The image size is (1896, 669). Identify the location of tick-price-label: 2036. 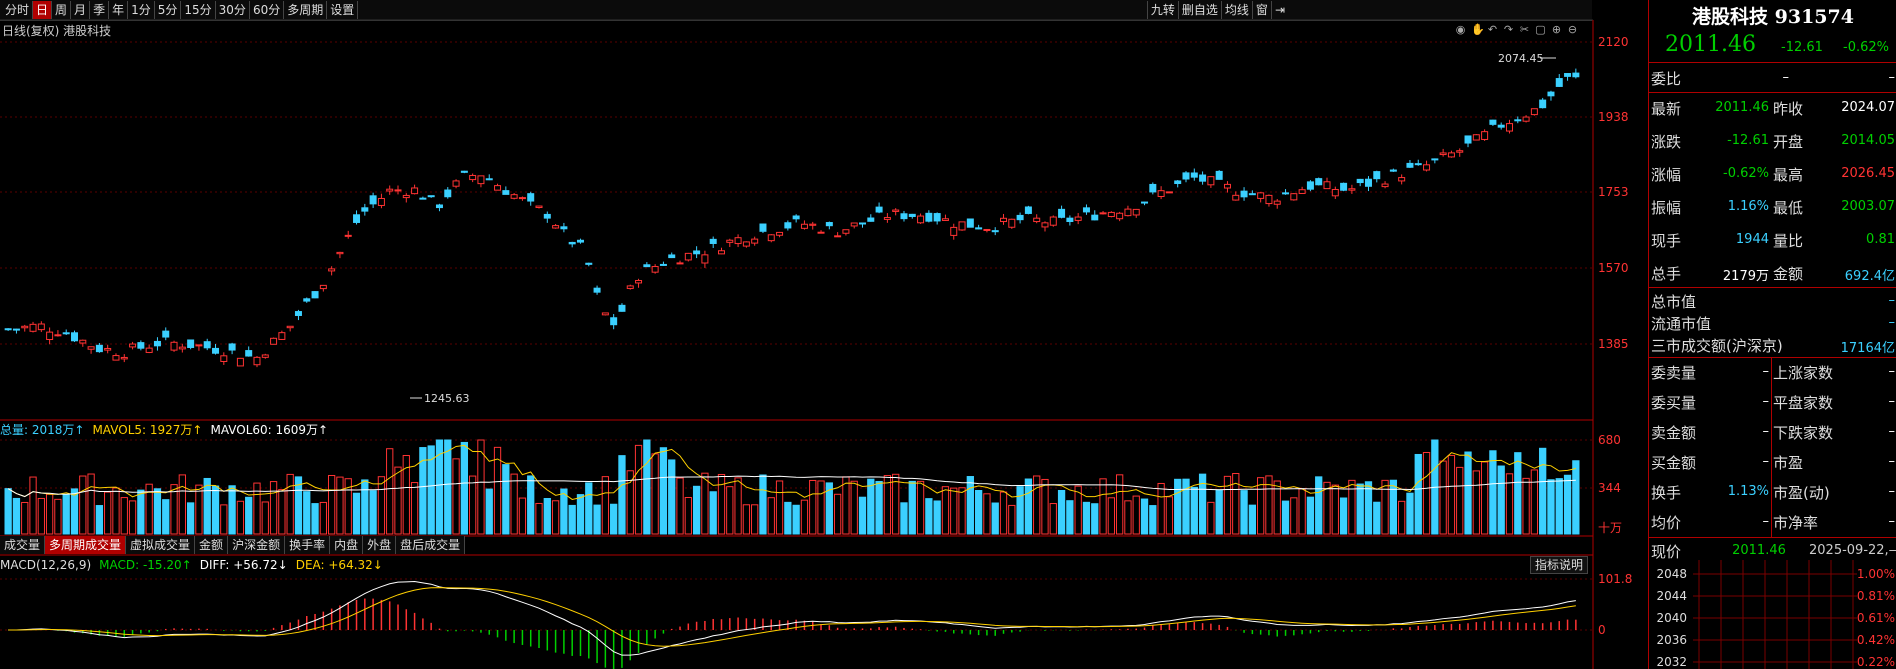
(1671, 640).